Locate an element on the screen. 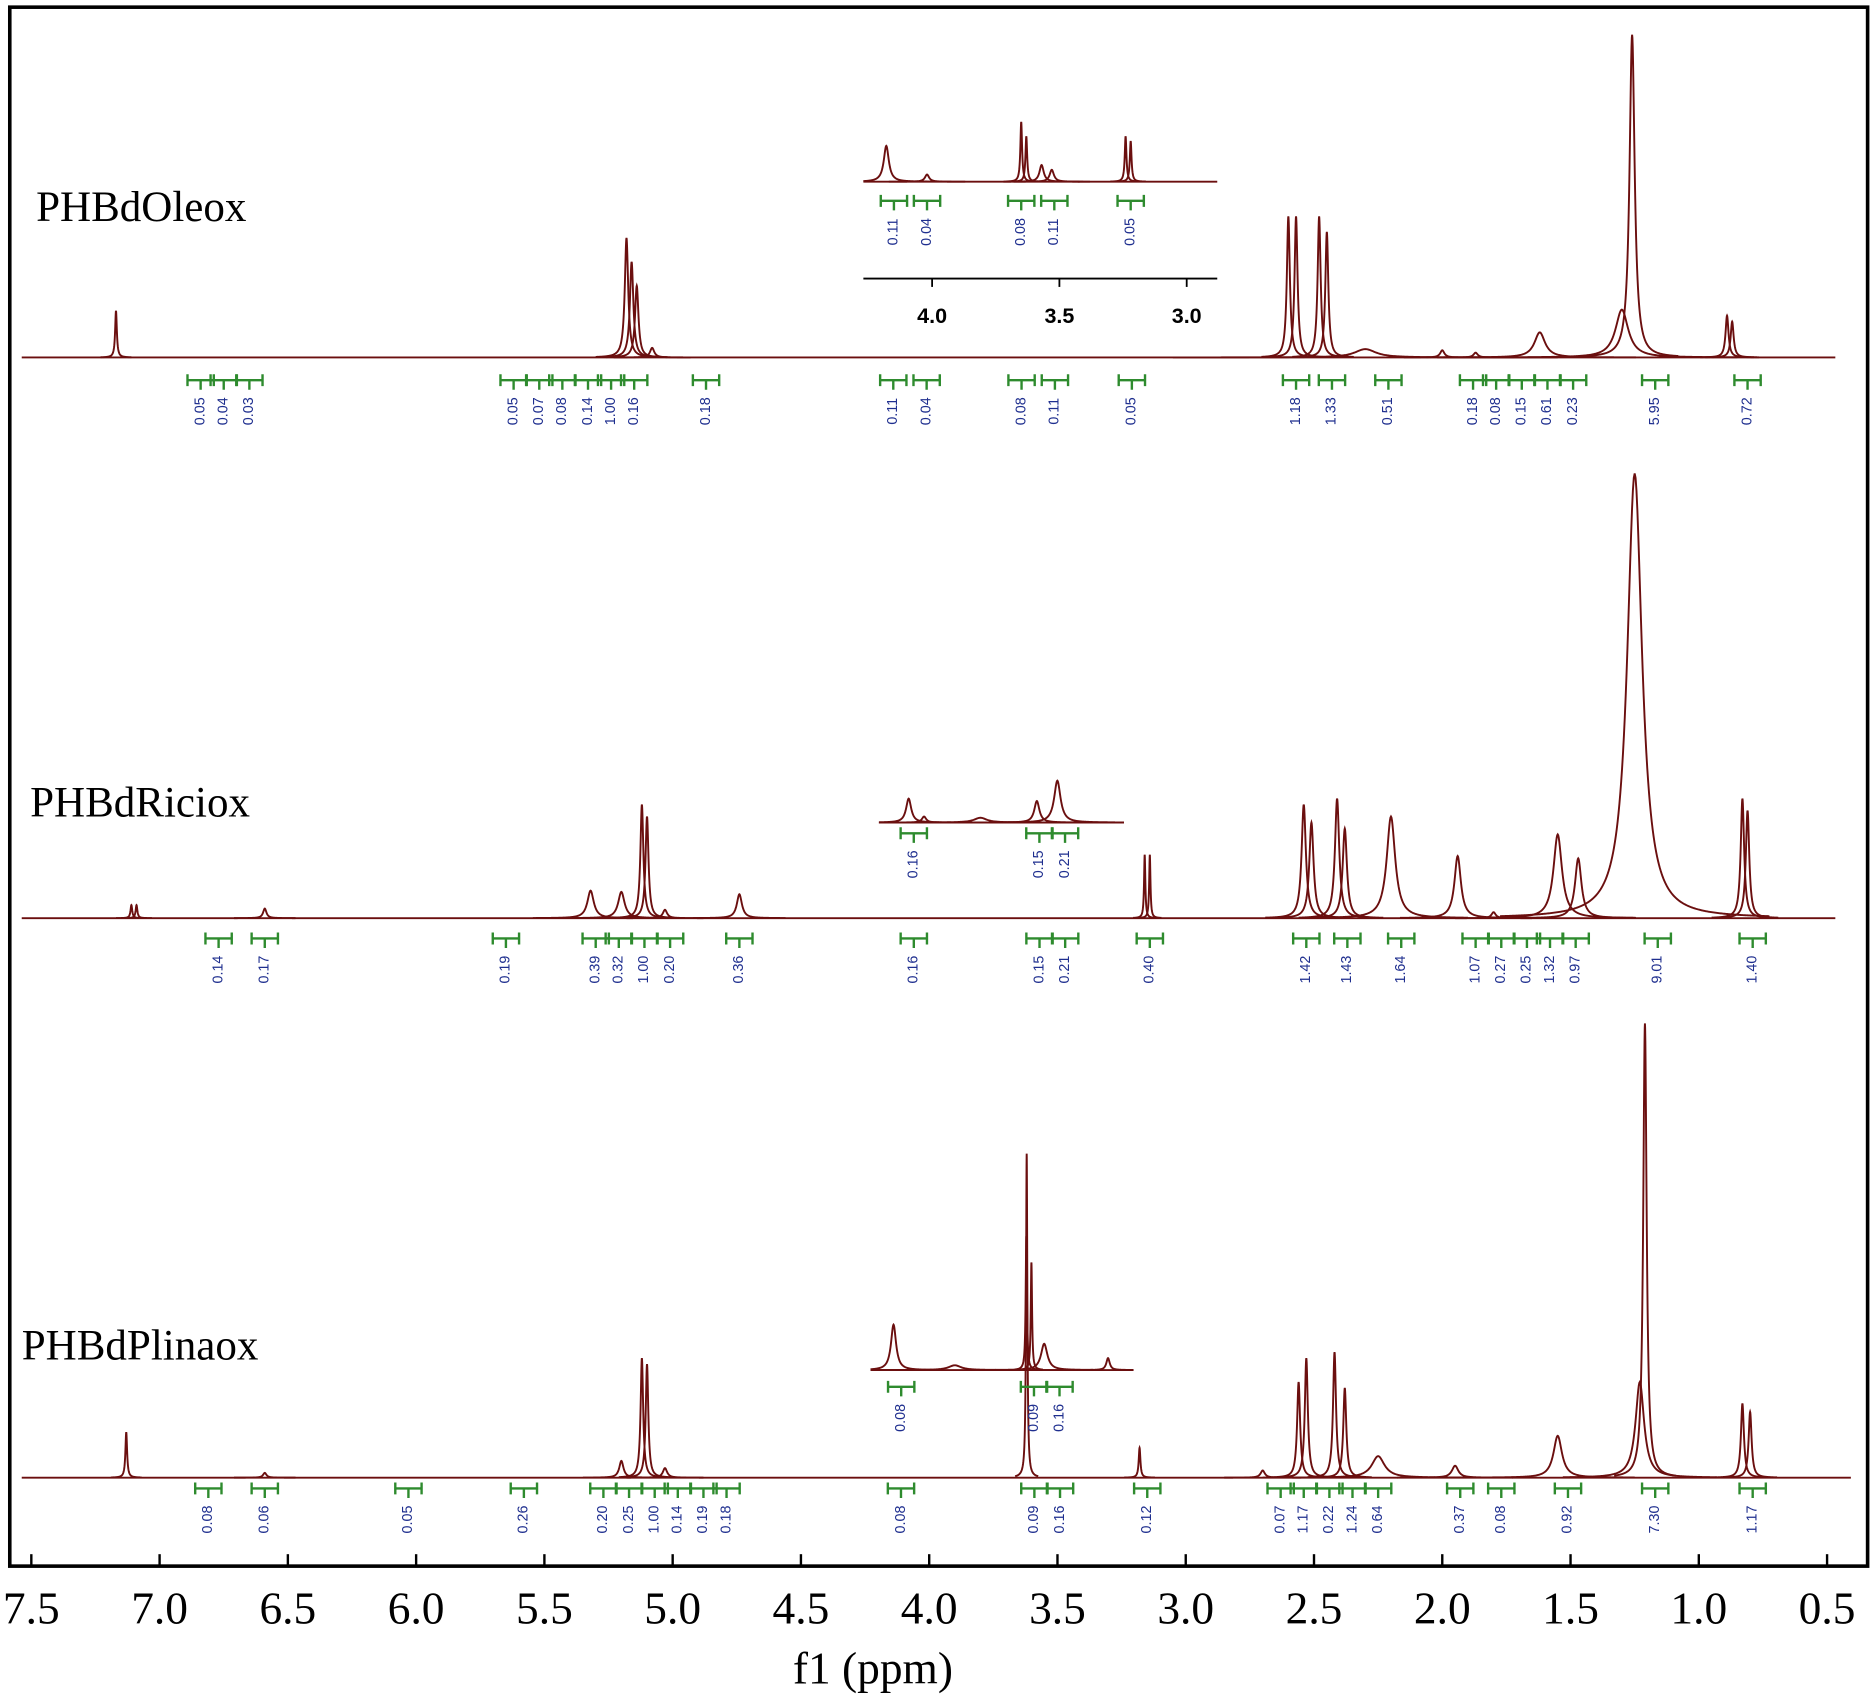  integral-label: 0.09 is located at coordinates (1034, 1418).